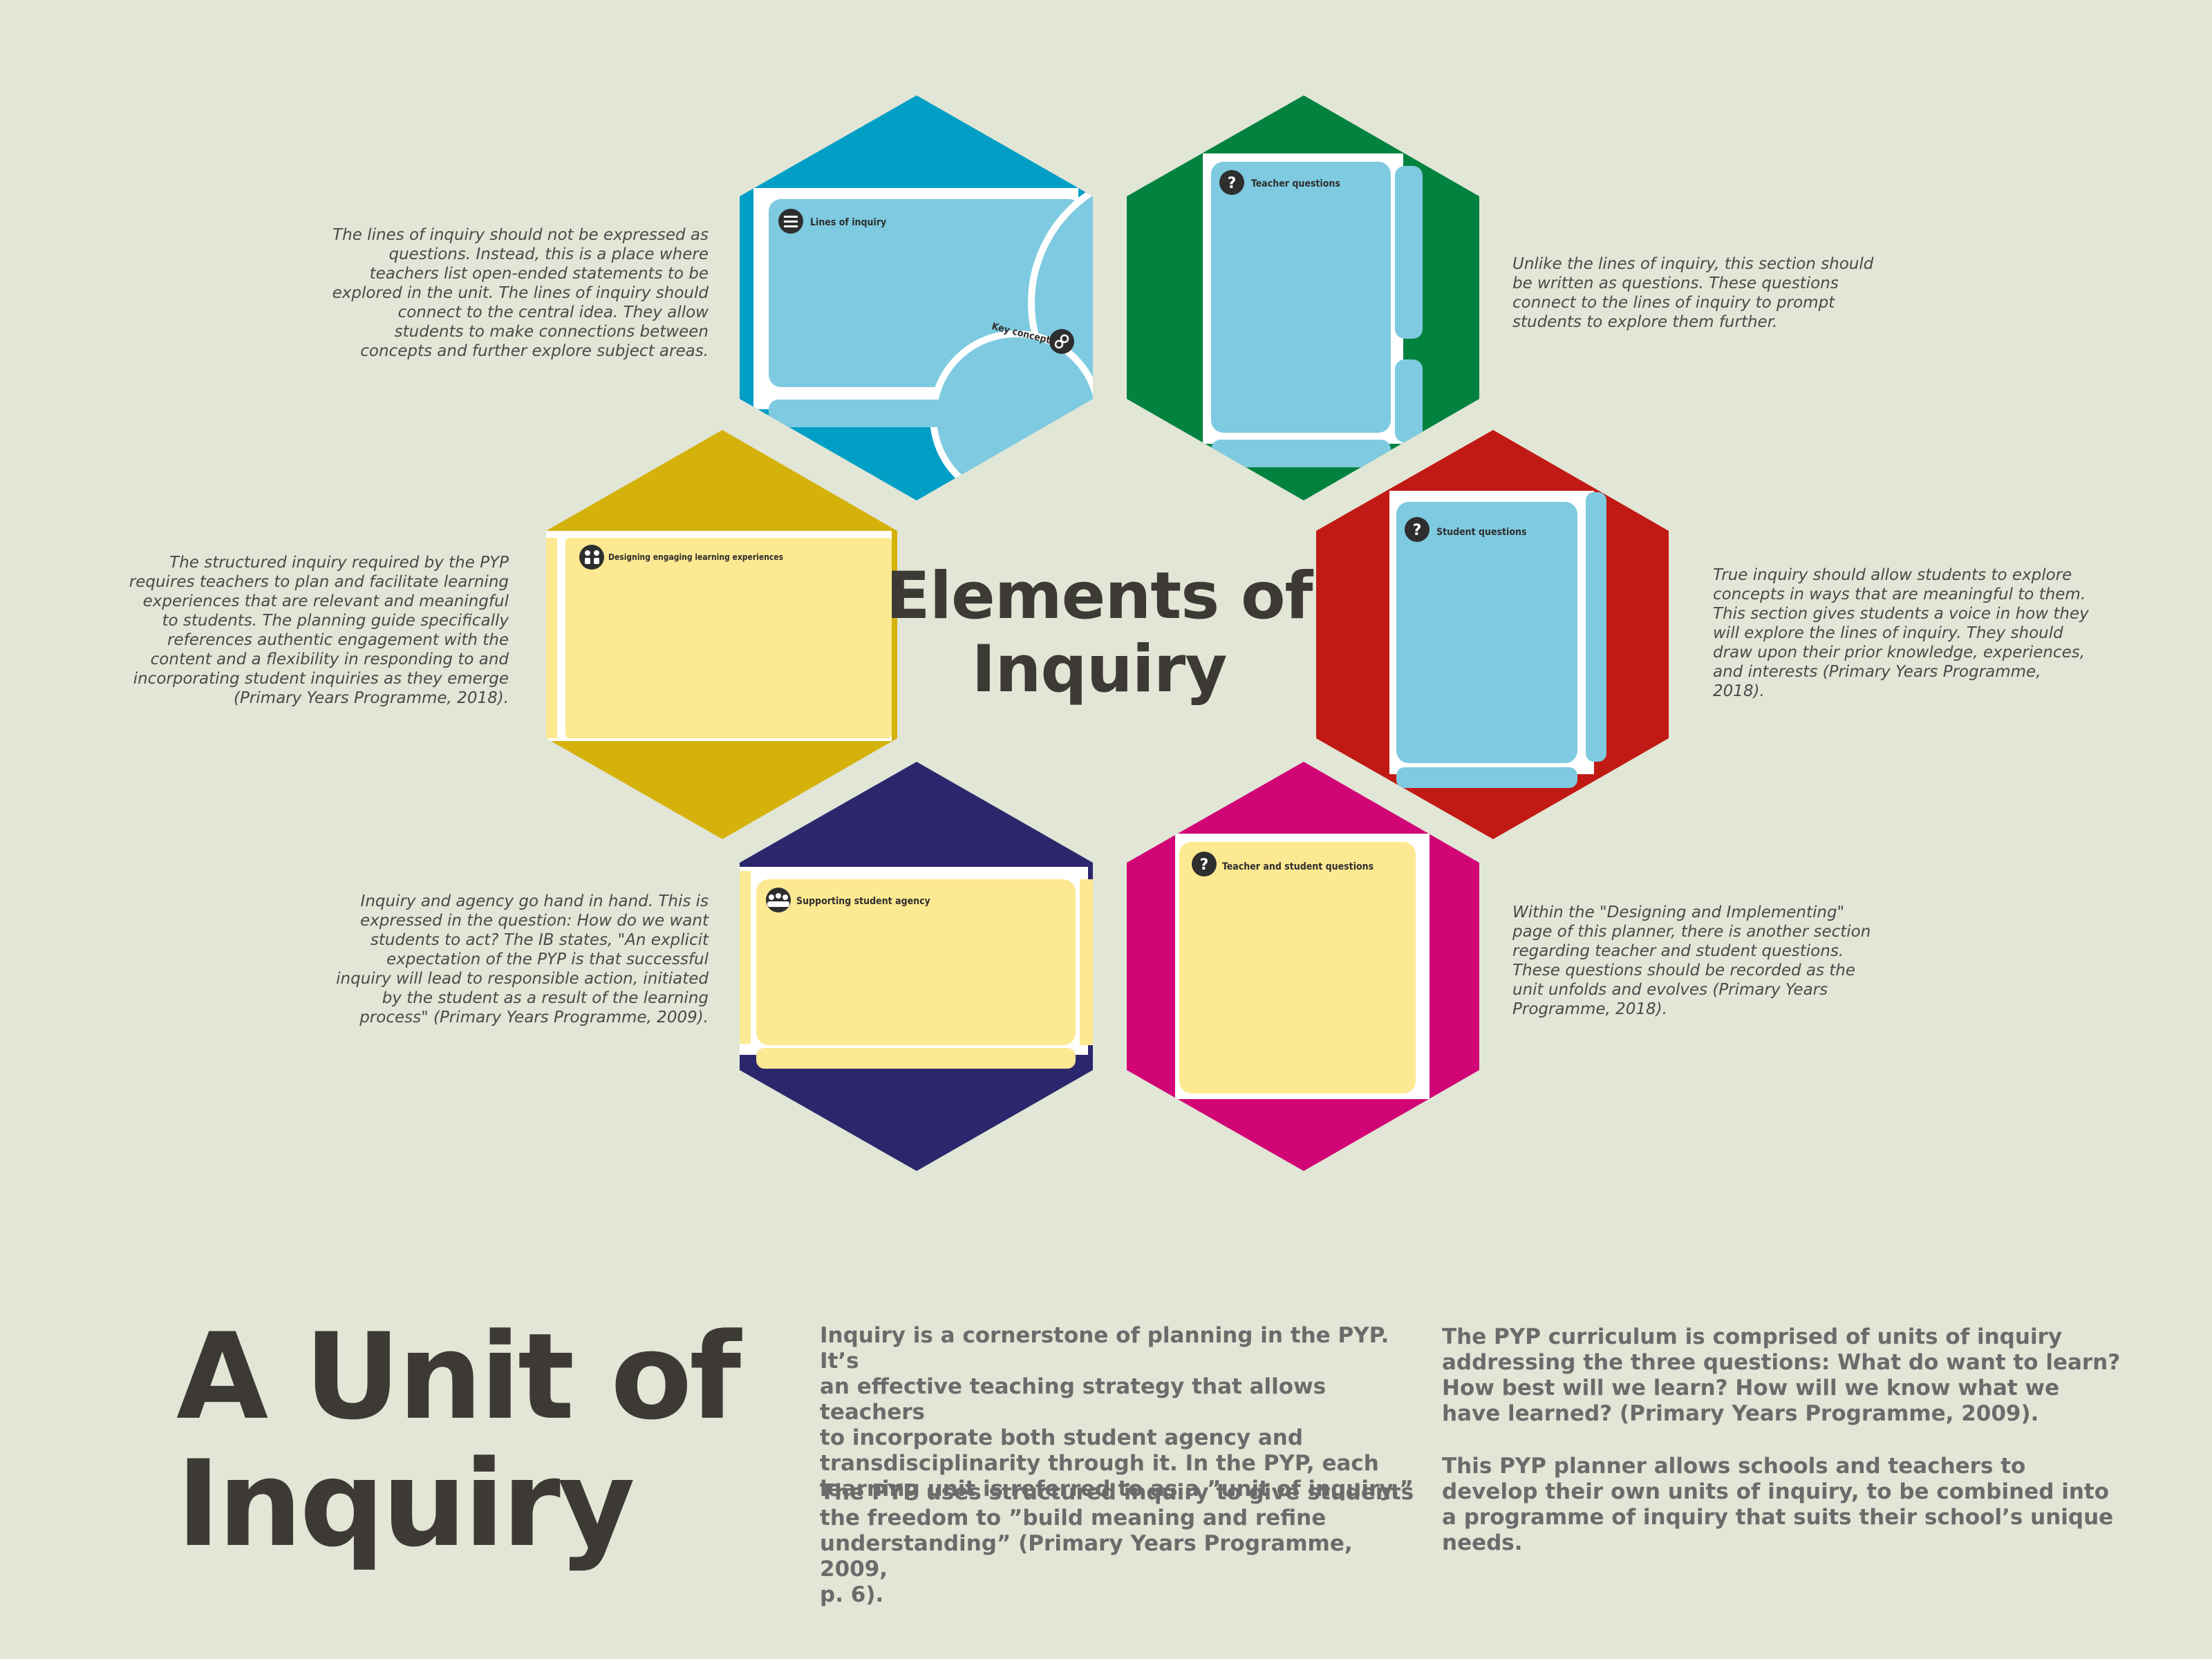 The image size is (2212, 1659). What do you see at coordinates (459, 1440) in the screenshot?
I see `unit-of-inquiry-title: A Unit of Inquiry` at bounding box center [459, 1440].